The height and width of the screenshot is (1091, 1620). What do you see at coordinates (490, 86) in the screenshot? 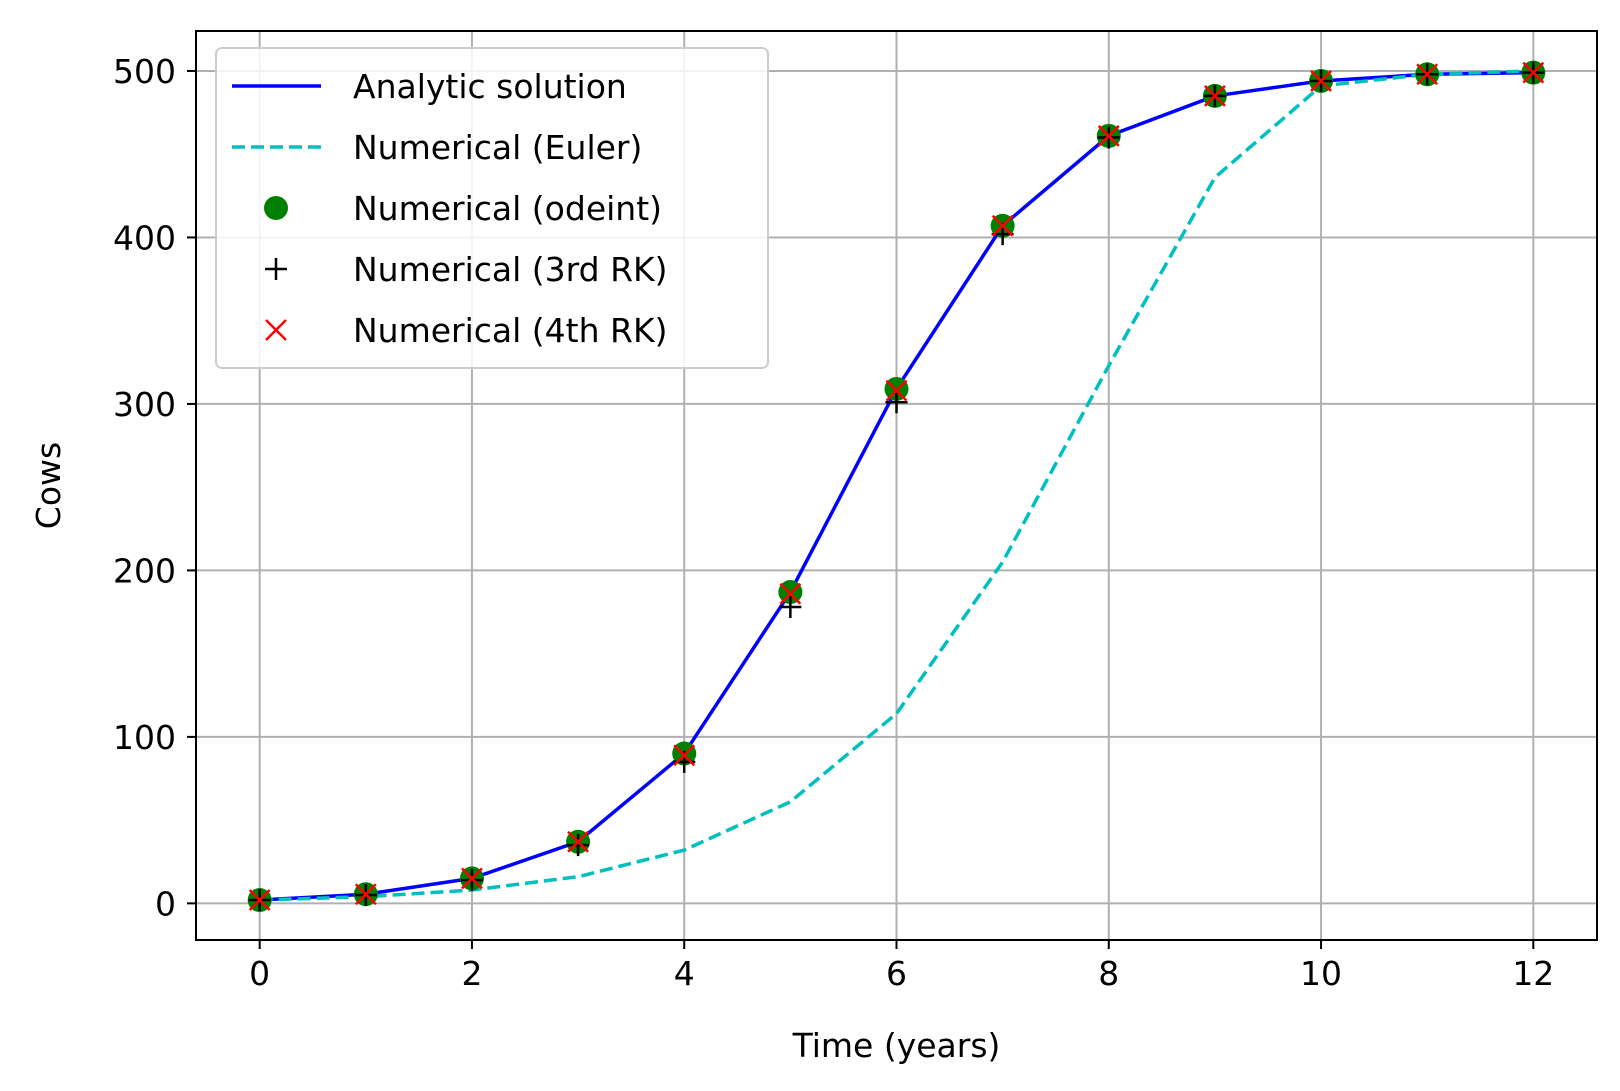
I see `legend-label: Analytic solution` at bounding box center [490, 86].